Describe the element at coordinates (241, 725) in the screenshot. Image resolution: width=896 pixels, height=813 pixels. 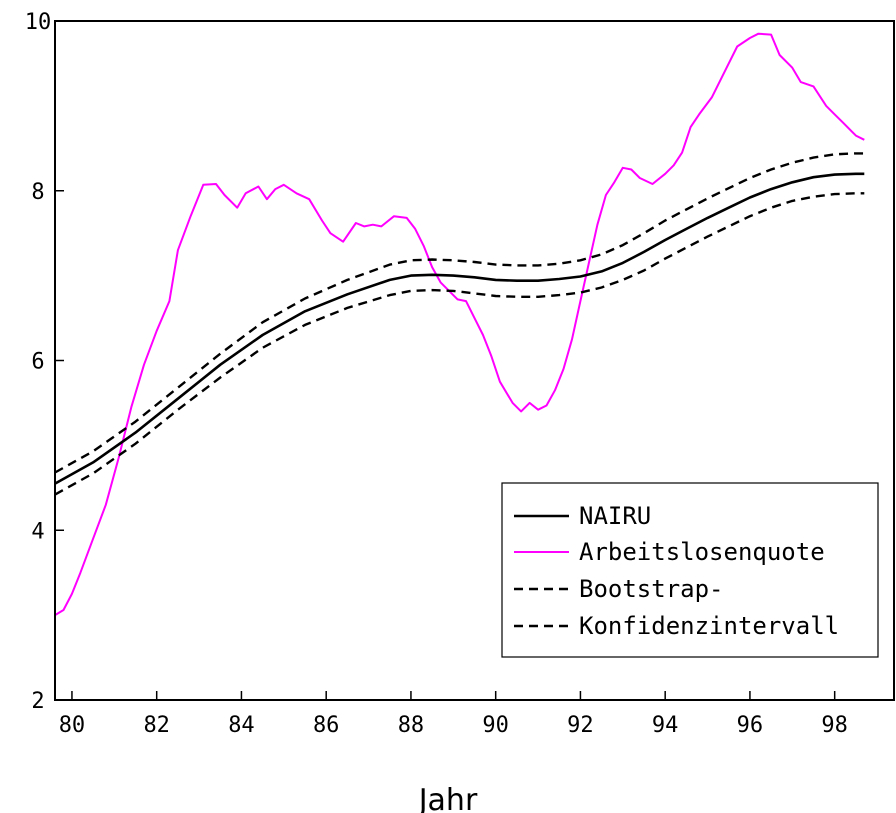
I see `x-tick-label: 84` at that location.